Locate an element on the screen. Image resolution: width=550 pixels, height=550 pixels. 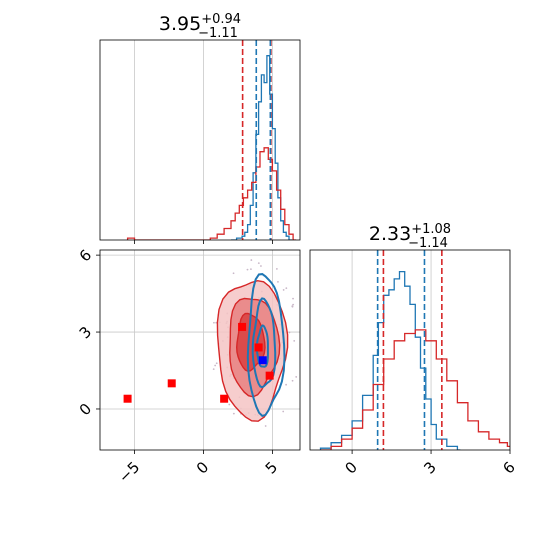
panel-right-quantile-lines is located at coordinates (409, 350).